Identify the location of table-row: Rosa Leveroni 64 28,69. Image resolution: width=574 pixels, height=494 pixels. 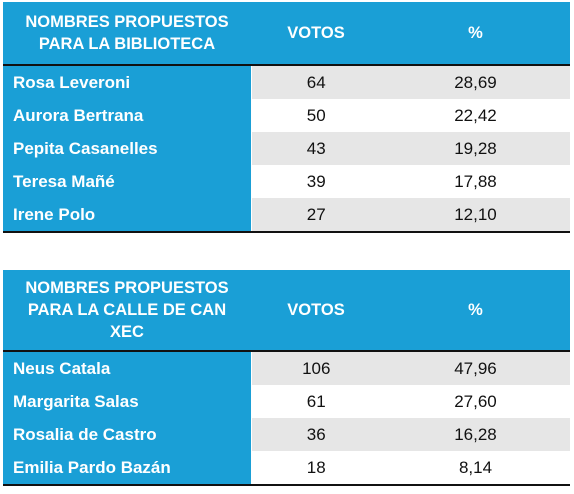
(286, 82).